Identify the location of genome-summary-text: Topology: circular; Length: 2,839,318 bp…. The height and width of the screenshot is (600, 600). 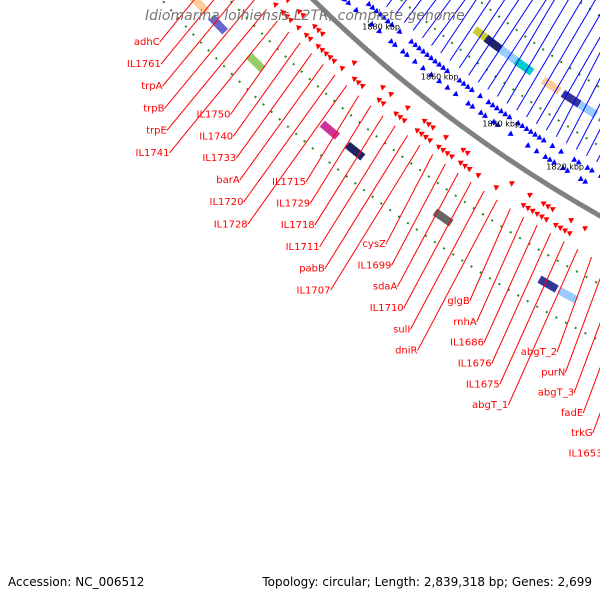
(426, 582).